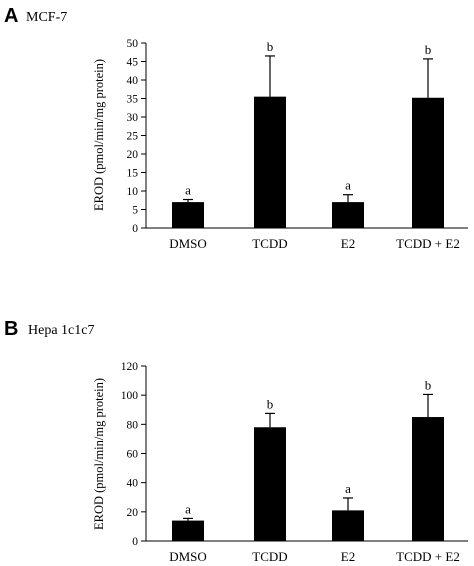  I want to click on panel-b-letter: B, so click(11, 329).